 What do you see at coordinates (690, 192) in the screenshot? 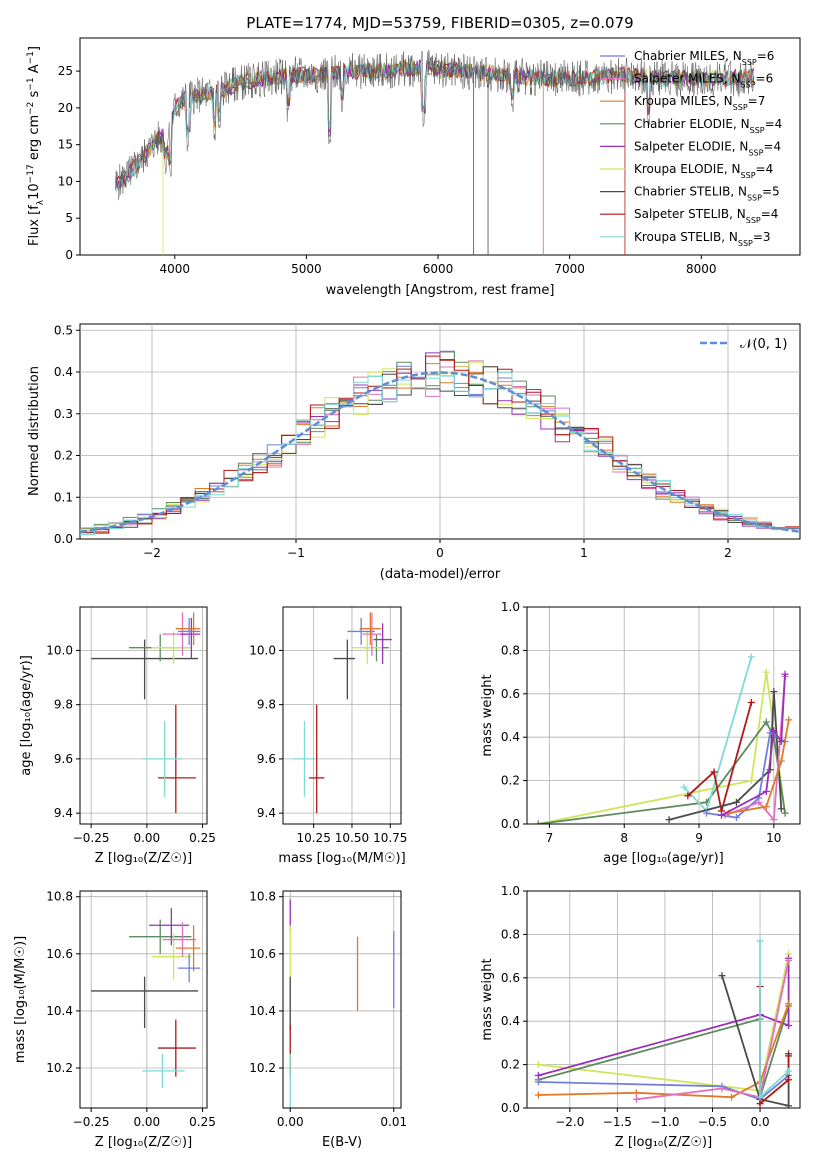
I see `legend-name: Chabrier STELIB, N` at bounding box center [690, 192].